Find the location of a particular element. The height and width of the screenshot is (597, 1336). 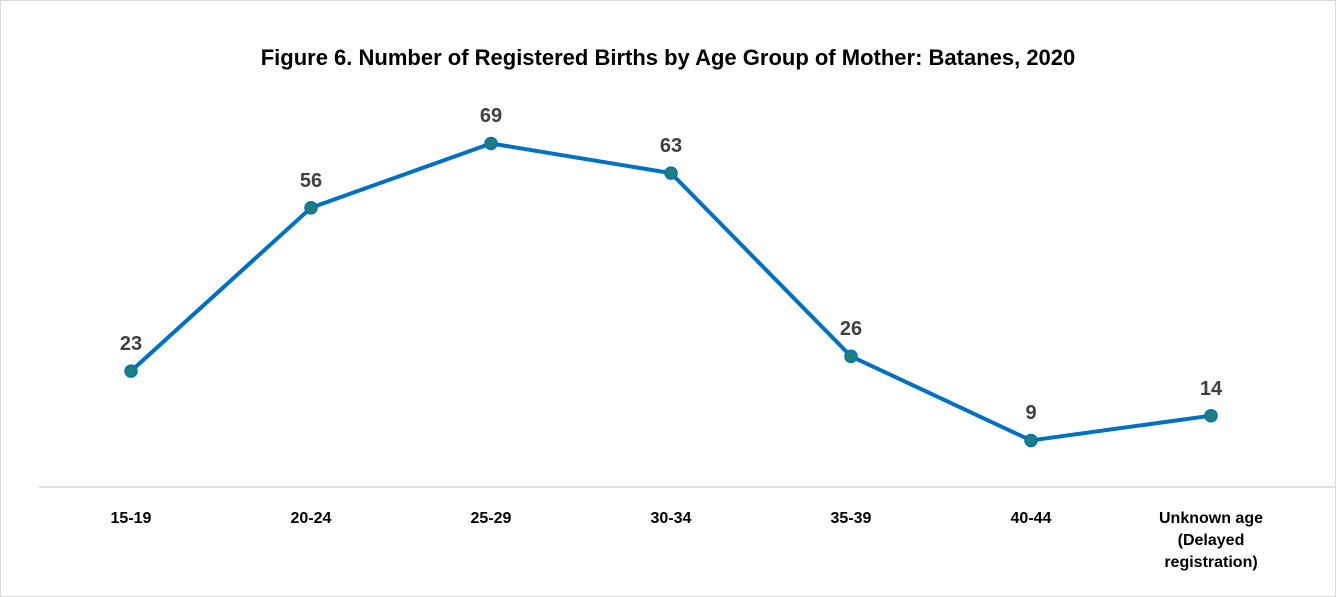

data-label: 69 is located at coordinates (491, 116).